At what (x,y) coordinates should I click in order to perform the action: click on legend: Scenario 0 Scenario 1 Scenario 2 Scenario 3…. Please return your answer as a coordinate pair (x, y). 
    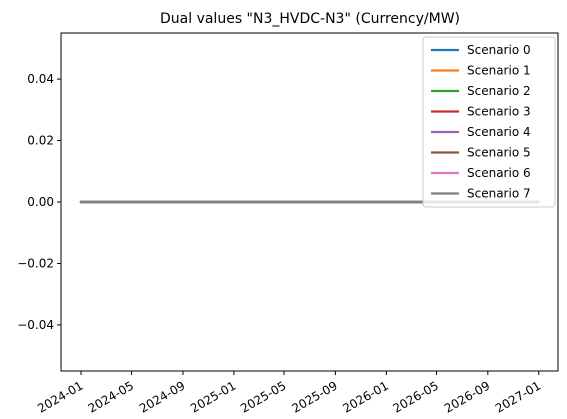
    Looking at the image, I should click on (489, 122).